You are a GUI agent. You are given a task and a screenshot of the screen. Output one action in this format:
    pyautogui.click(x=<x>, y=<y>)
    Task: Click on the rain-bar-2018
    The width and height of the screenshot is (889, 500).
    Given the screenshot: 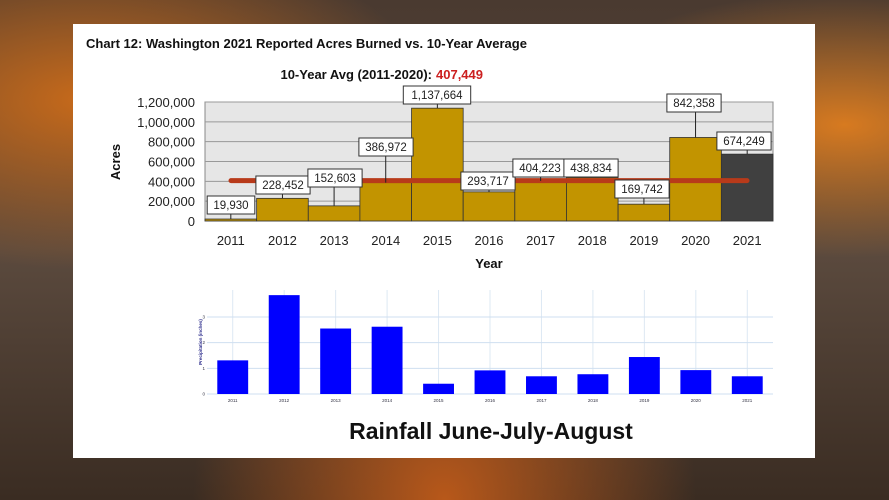 What is the action you would take?
    pyautogui.click(x=593, y=384)
    